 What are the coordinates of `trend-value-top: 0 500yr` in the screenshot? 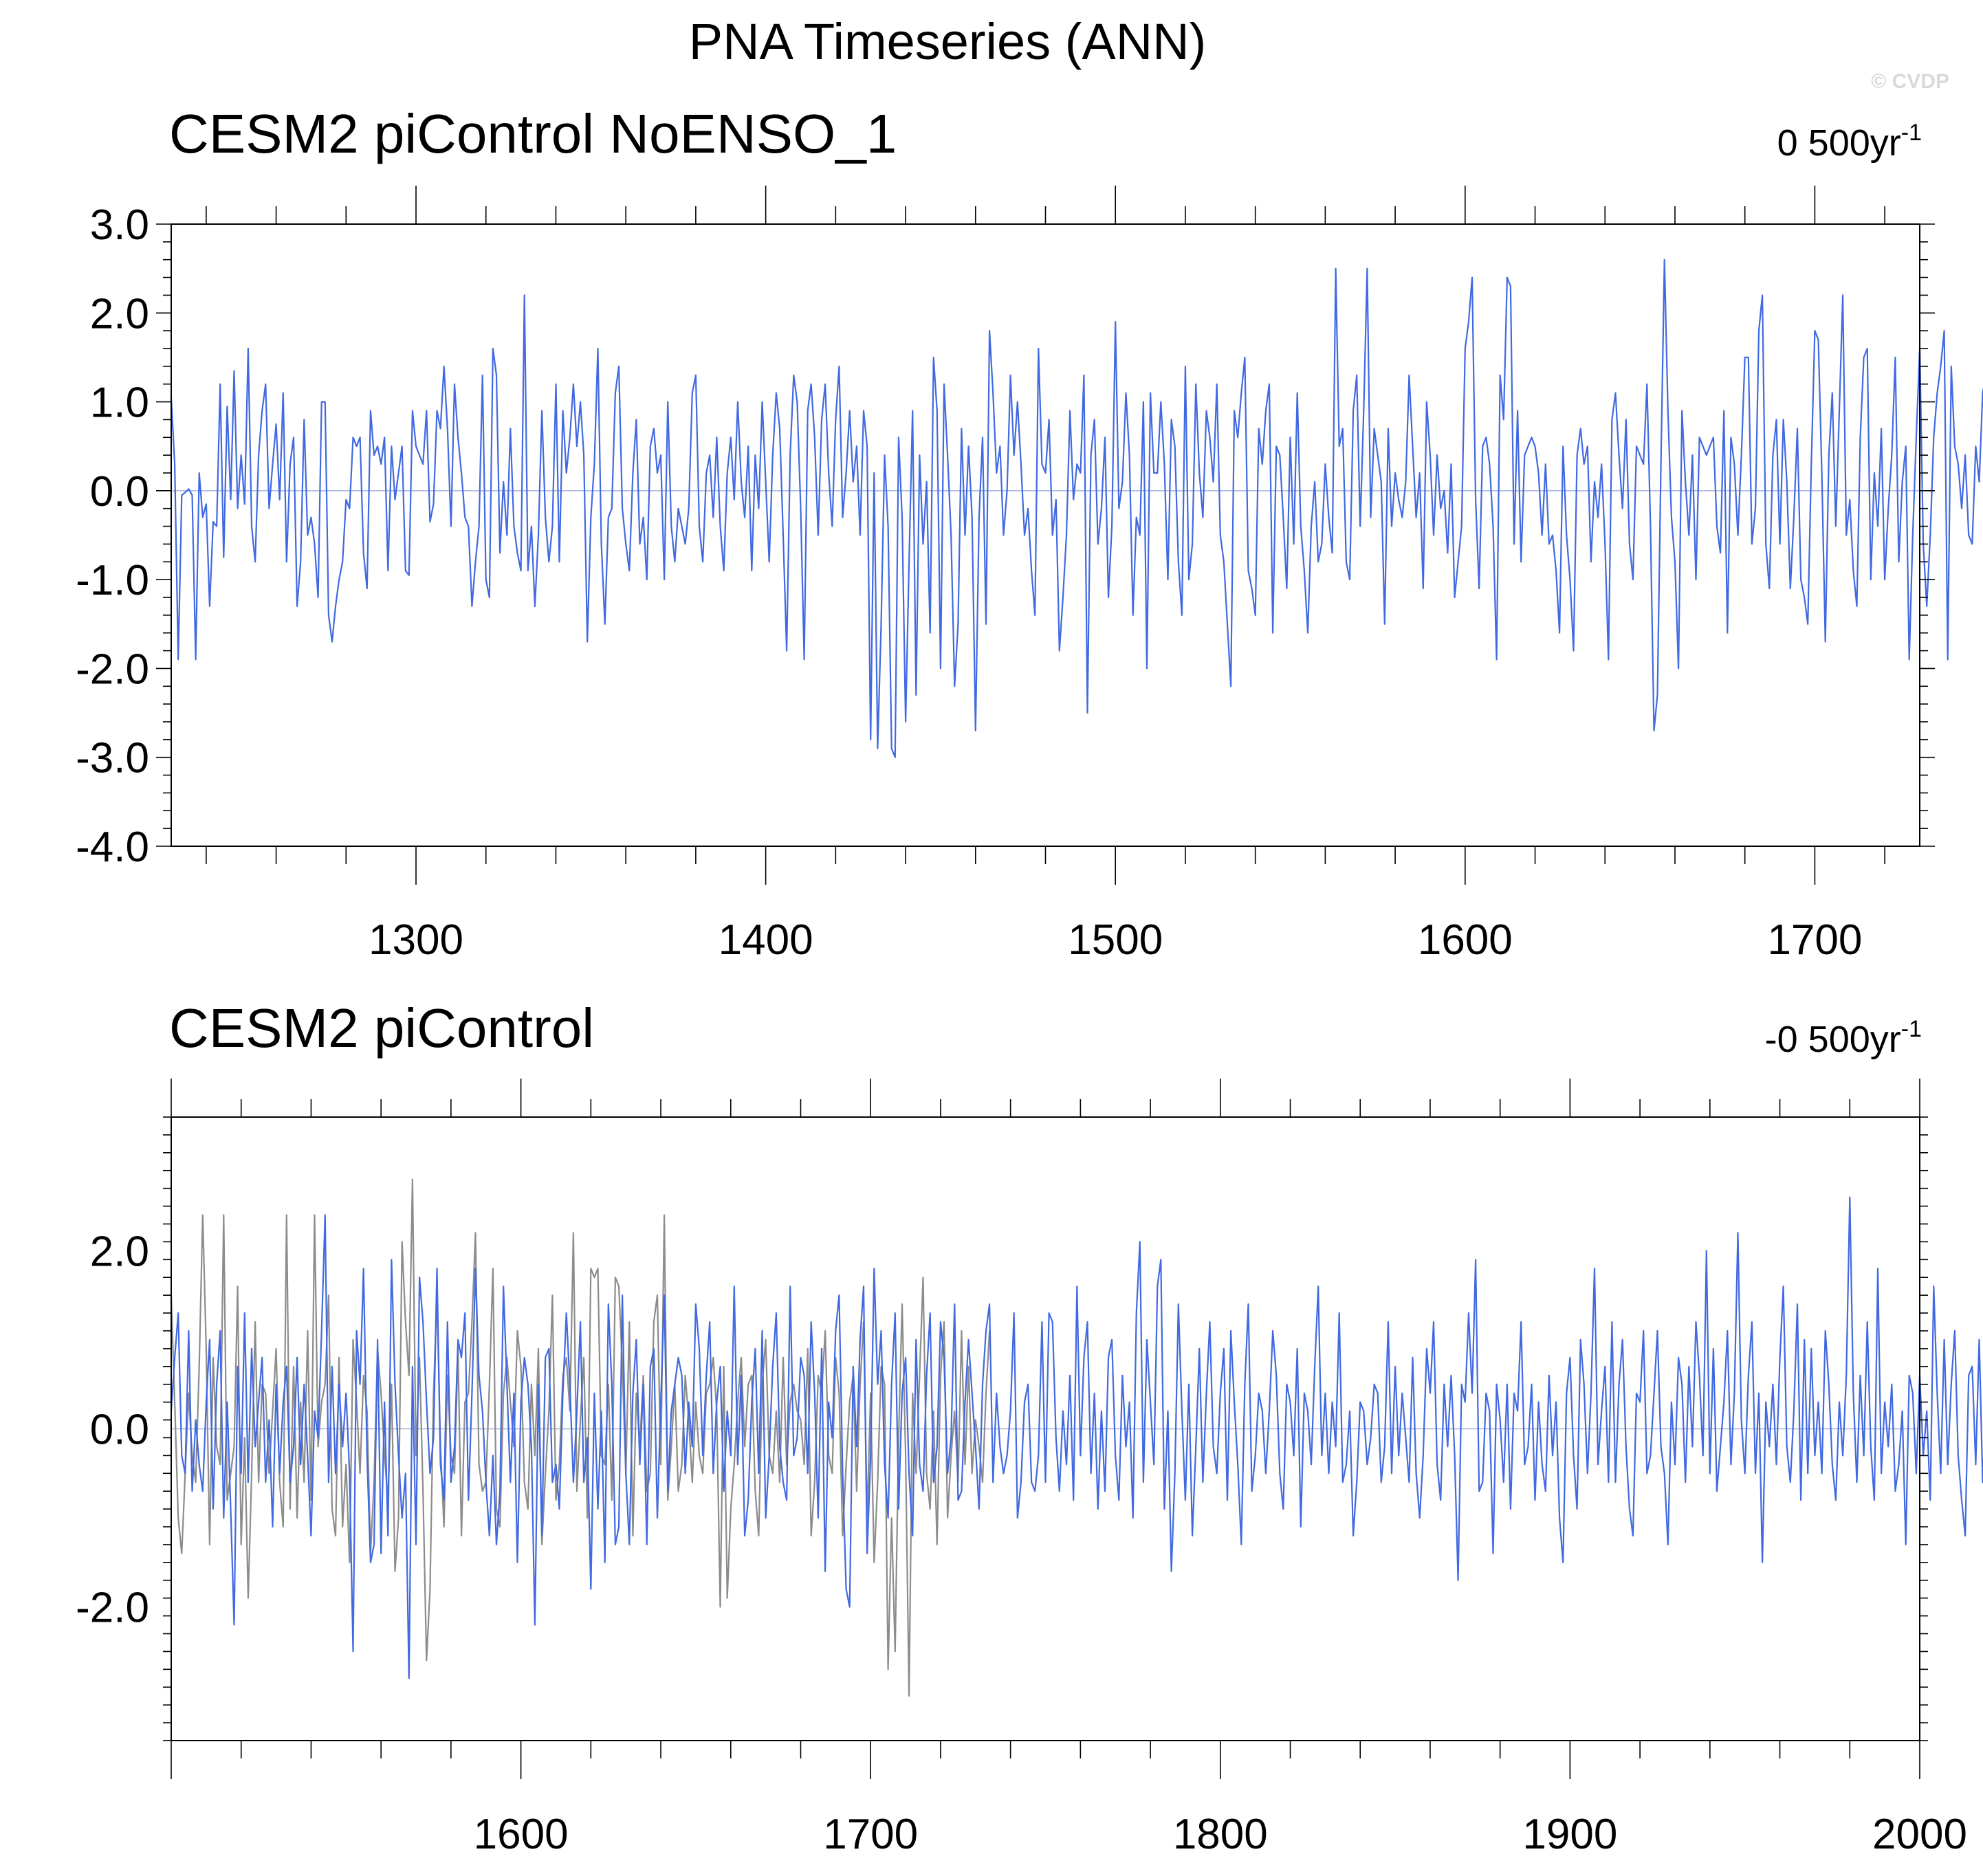 It's located at (1839, 143).